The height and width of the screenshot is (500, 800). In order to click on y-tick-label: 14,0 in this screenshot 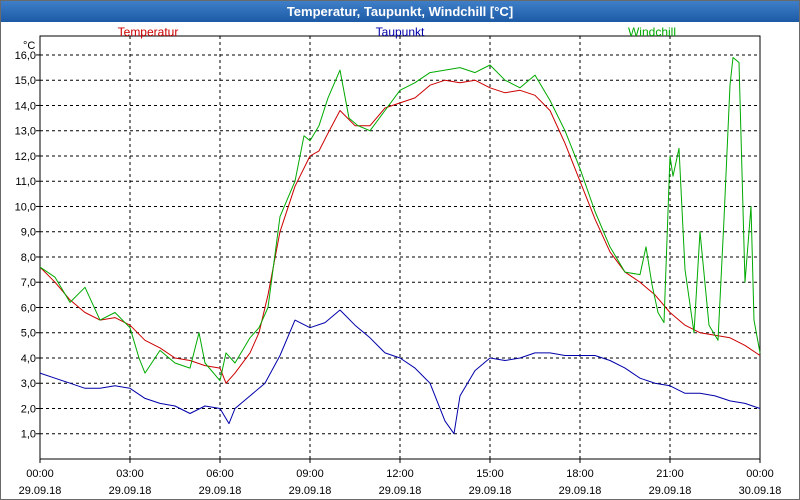, I will do `click(25, 106)`.